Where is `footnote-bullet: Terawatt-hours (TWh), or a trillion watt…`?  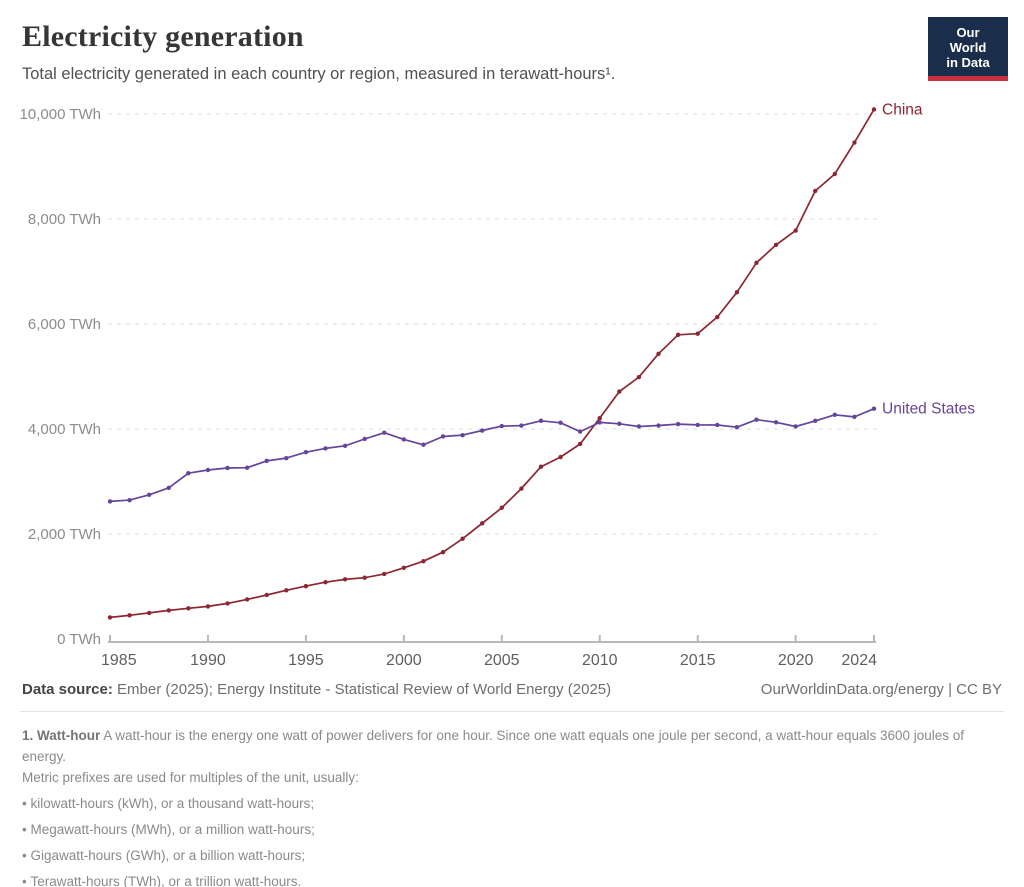 footnote-bullet: Terawatt-hours (TWh), or a trillion watt… is located at coordinates (511, 879).